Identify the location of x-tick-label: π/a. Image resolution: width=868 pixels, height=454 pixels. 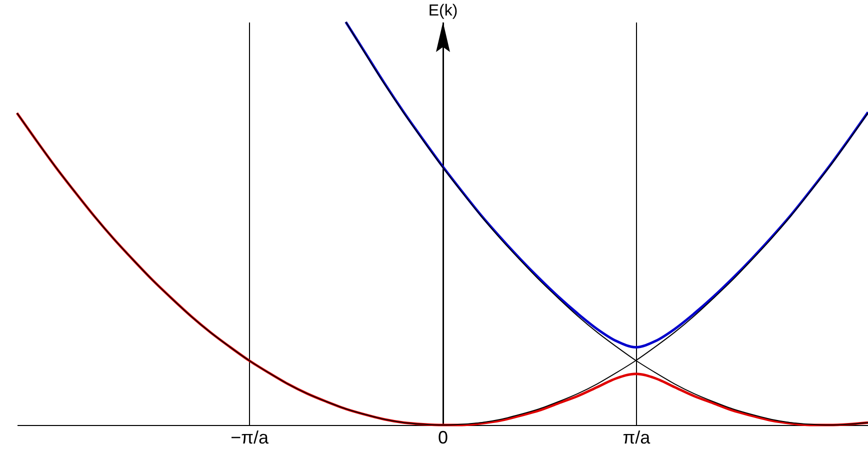
(637, 438).